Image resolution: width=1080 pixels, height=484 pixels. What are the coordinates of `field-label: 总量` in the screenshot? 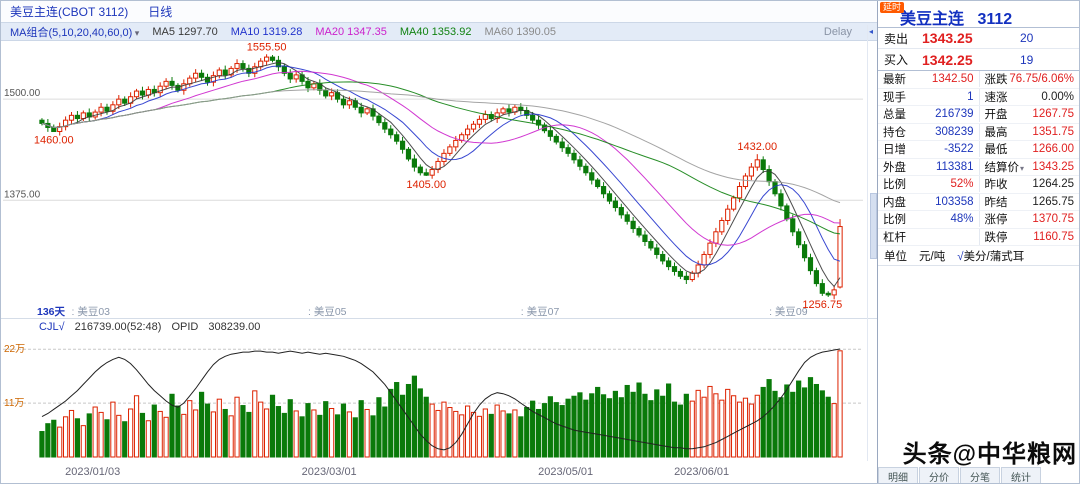 It's located at (894, 115).